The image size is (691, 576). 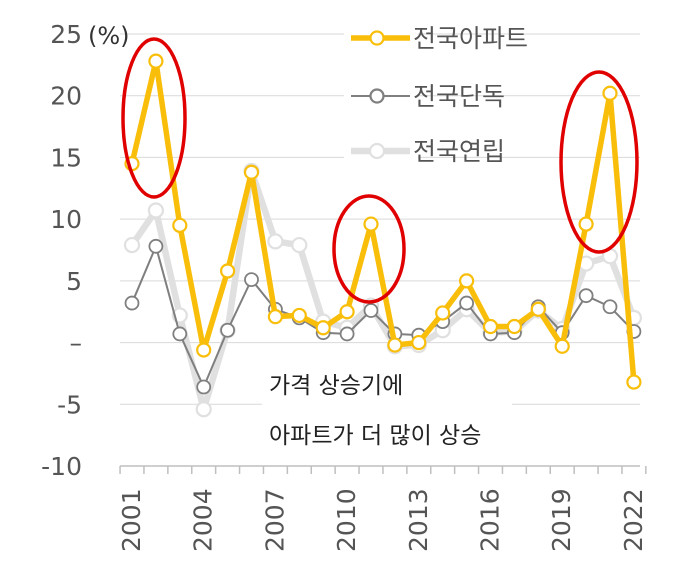 I want to click on x-tick-label: 2016, so click(x=490, y=520).